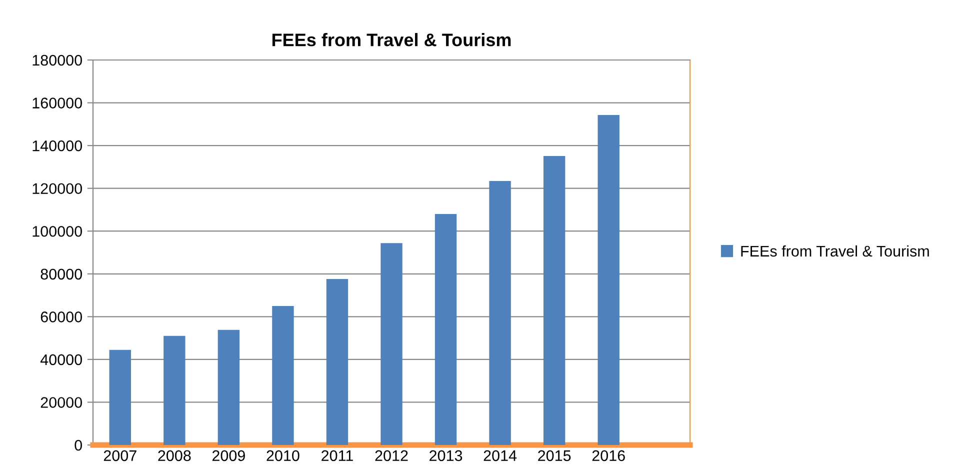  What do you see at coordinates (391, 456) in the screenshot?
I see `x-tick-label: 2012` at bounding box center [391, 456].